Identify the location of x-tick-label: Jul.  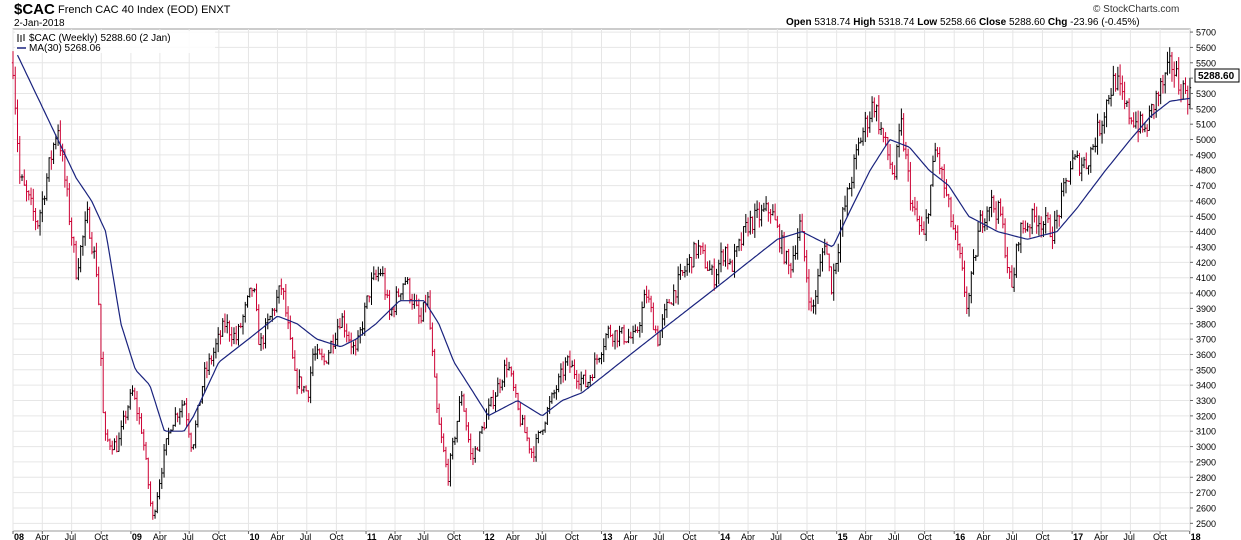
(1012, 536).